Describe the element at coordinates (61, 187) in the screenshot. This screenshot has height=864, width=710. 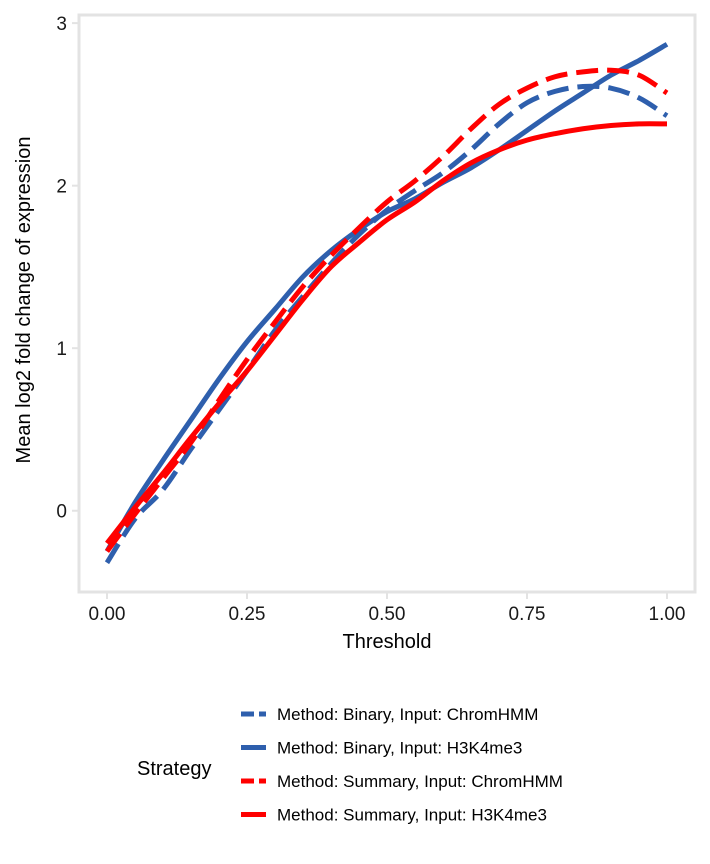
I see `y-tick-label: 2` at that location.